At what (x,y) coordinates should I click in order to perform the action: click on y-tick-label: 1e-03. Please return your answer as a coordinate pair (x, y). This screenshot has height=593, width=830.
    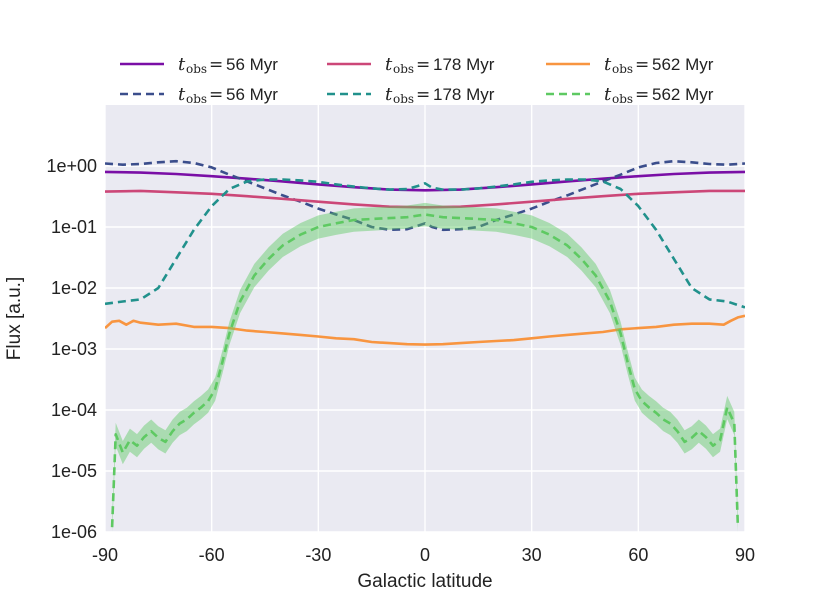
    Looking at the image, I should click on (74, 349).